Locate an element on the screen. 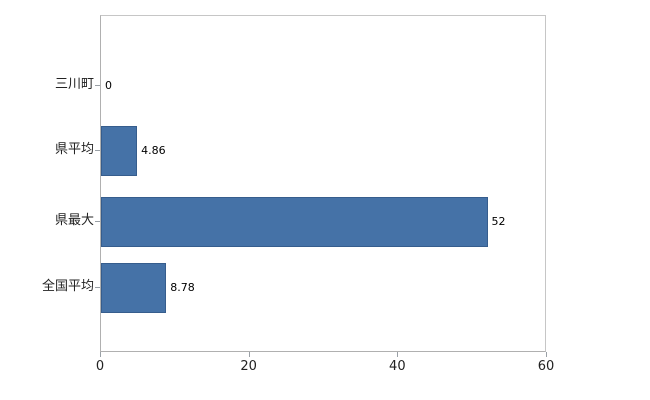 This screenshot has height=400, width=650. x-tick-label: 0 is located at coordinates (100, 366).